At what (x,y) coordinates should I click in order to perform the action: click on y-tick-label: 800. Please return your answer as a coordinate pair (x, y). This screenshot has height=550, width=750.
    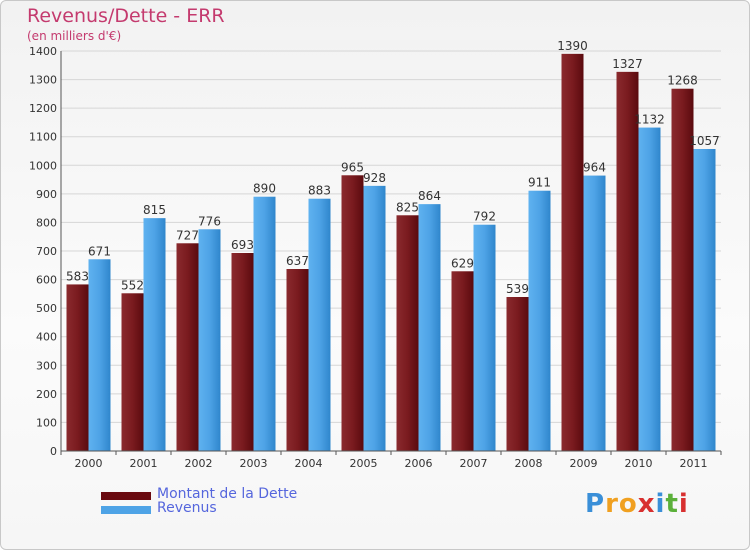
    Looking at the image, I should click on (46, 222).